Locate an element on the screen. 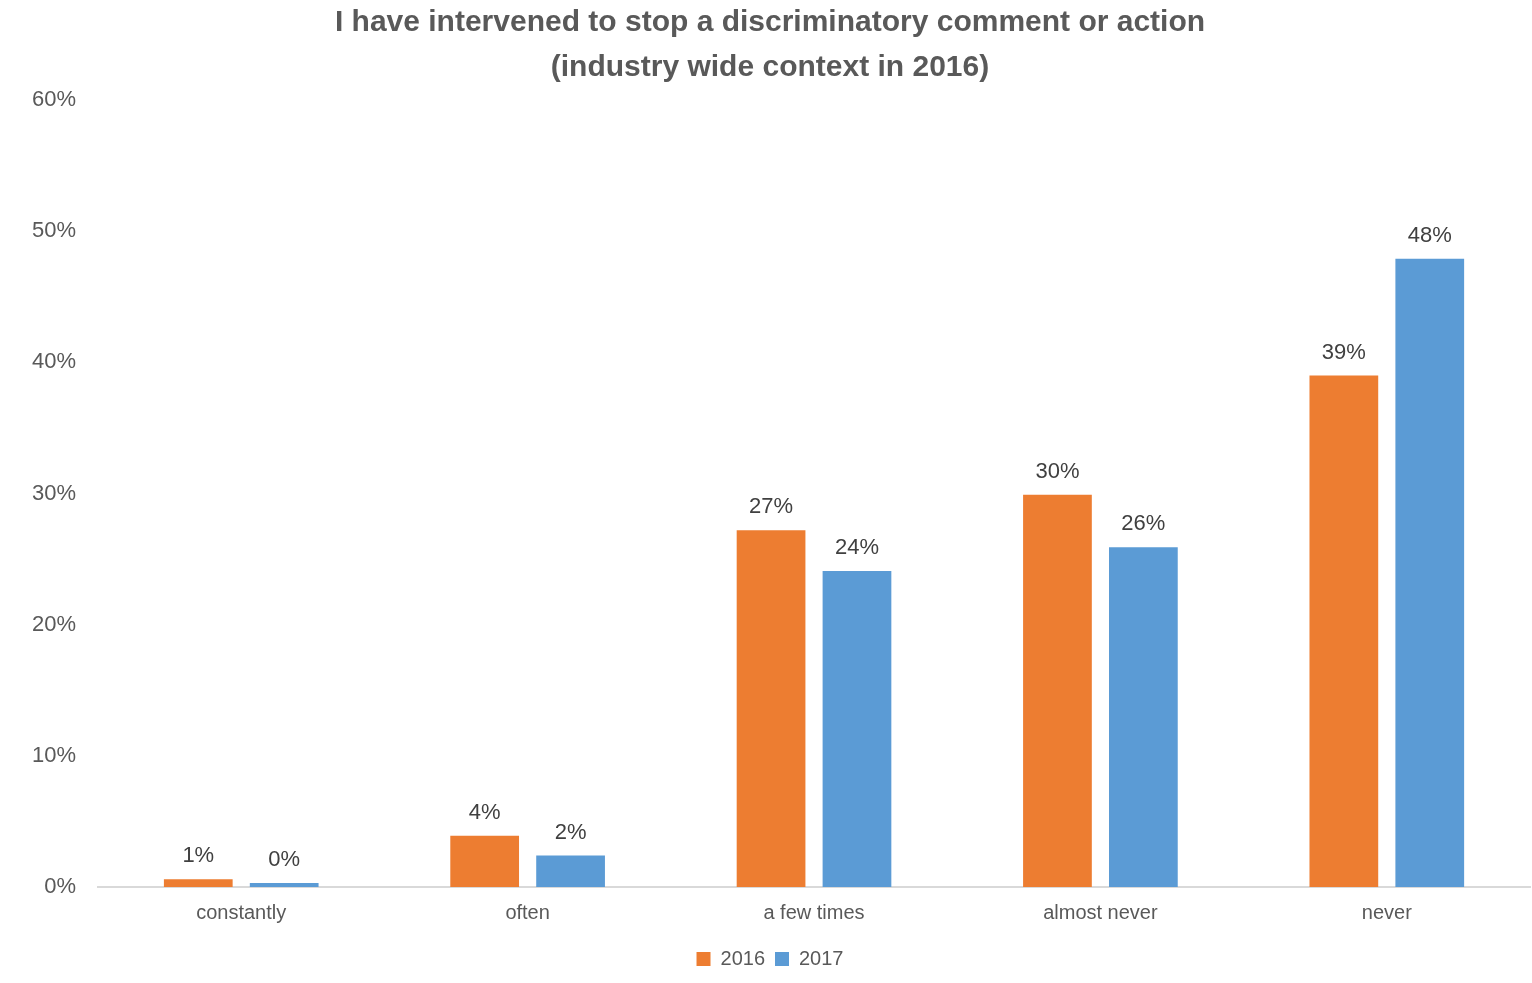  data-label: 39% is located at coordinates (1343, 351).